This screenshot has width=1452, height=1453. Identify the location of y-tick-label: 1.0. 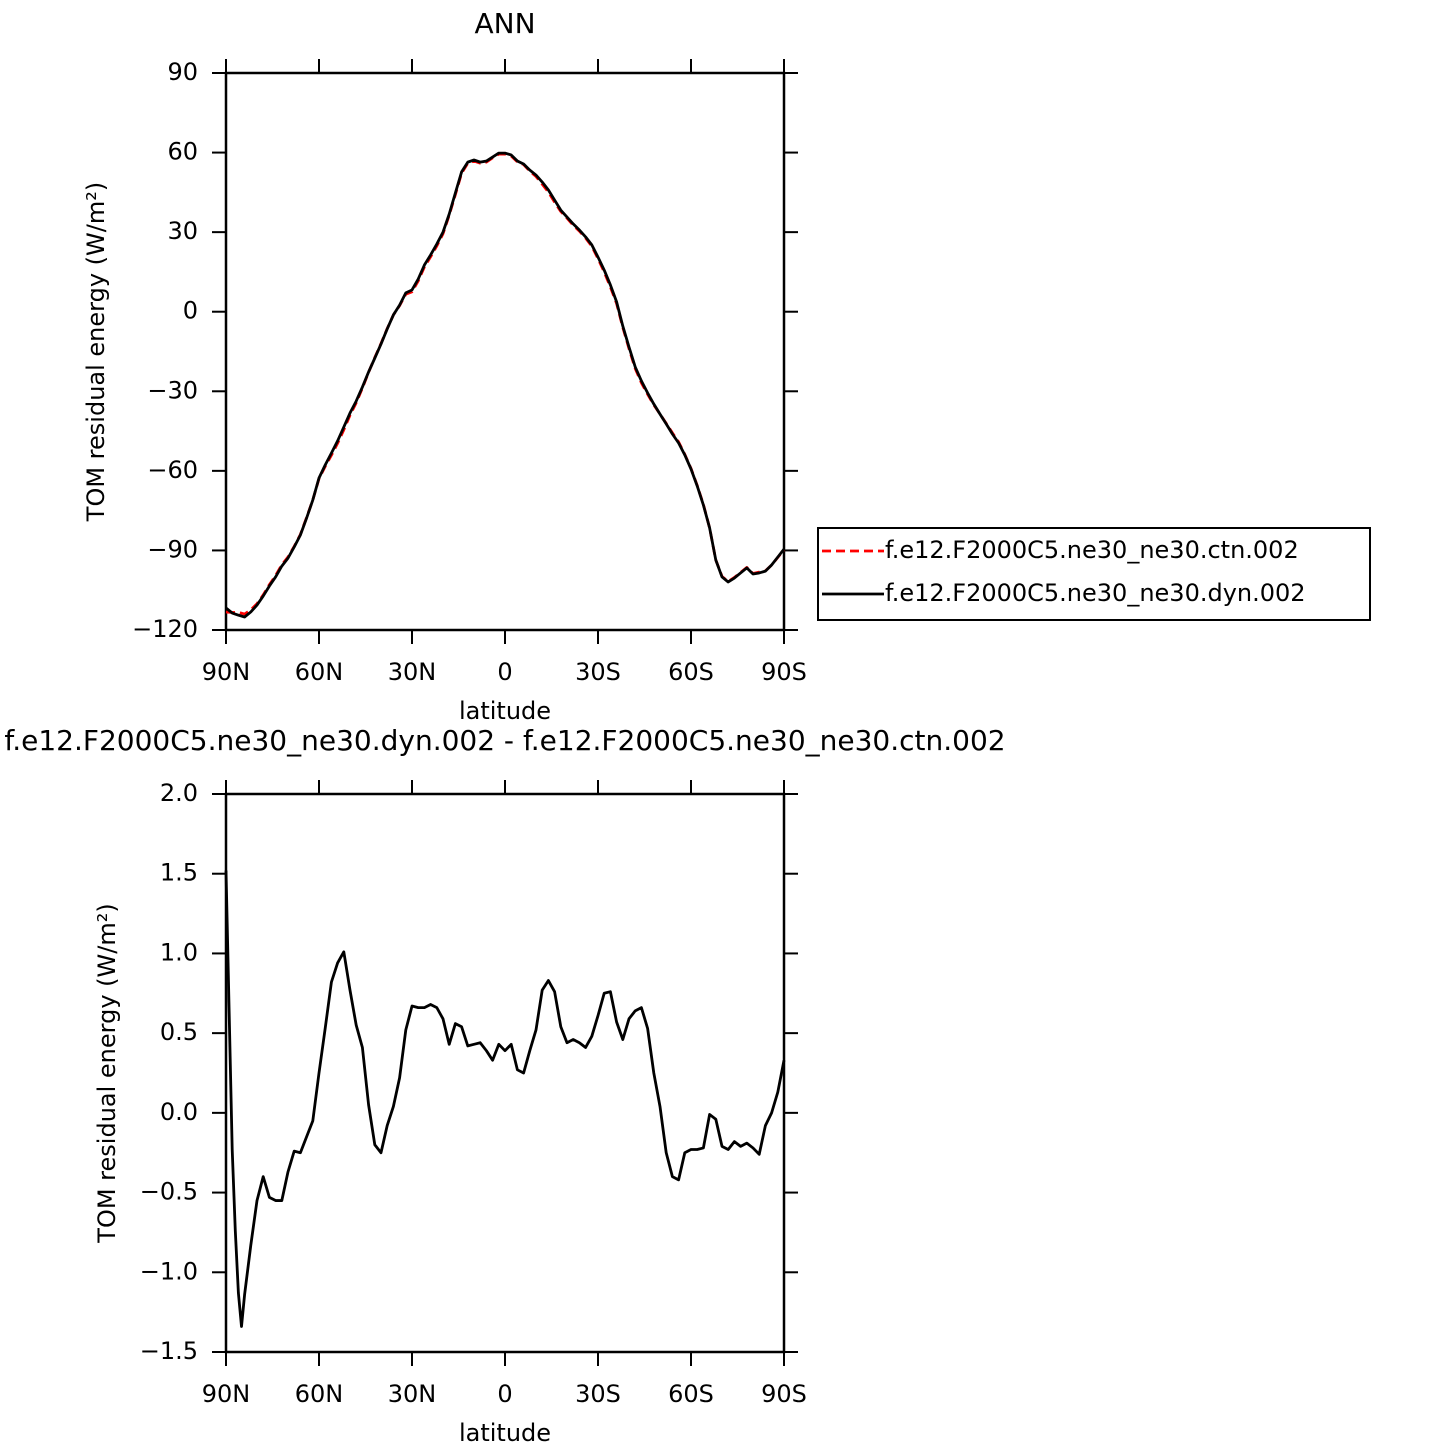
(179, 952).